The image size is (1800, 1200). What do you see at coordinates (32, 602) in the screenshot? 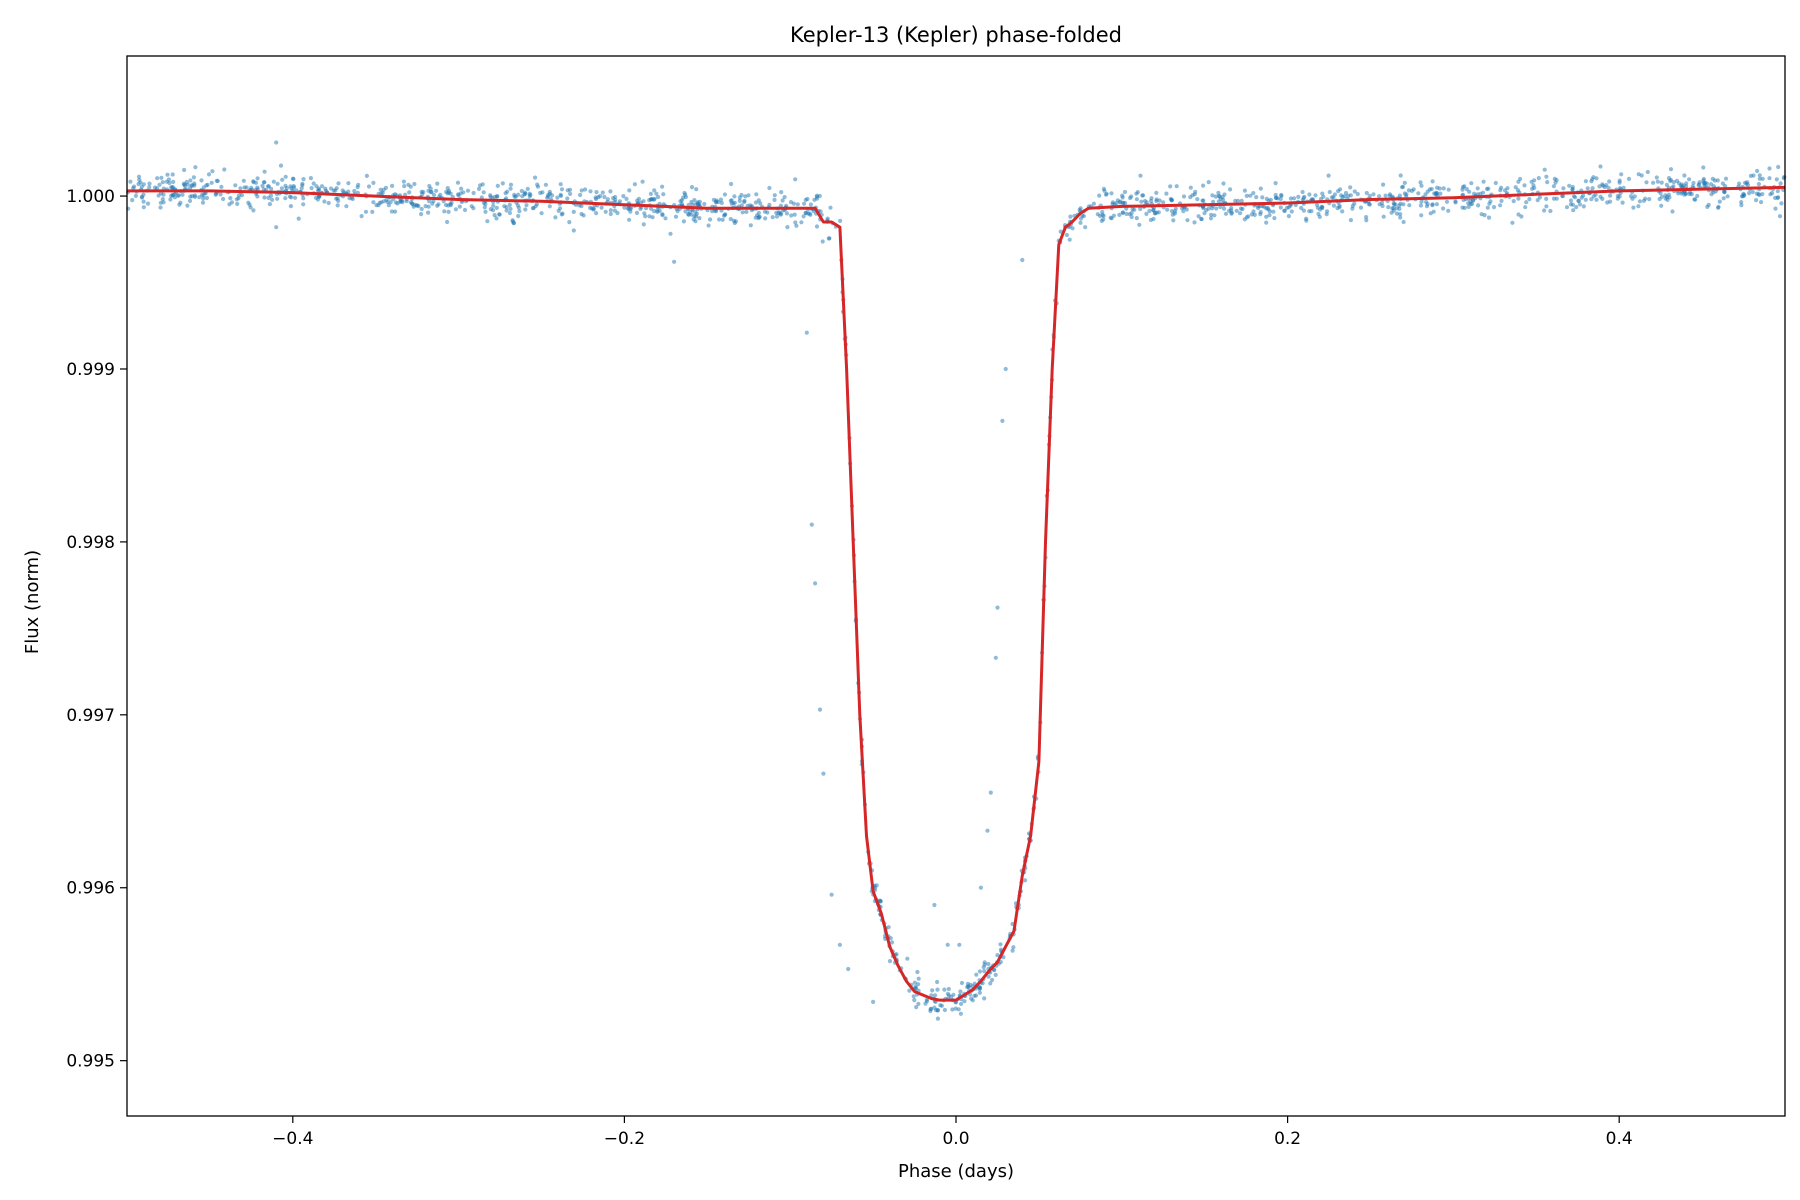
I see `y-axis-label: Flux (norm)` at bounding box center [32, 602].